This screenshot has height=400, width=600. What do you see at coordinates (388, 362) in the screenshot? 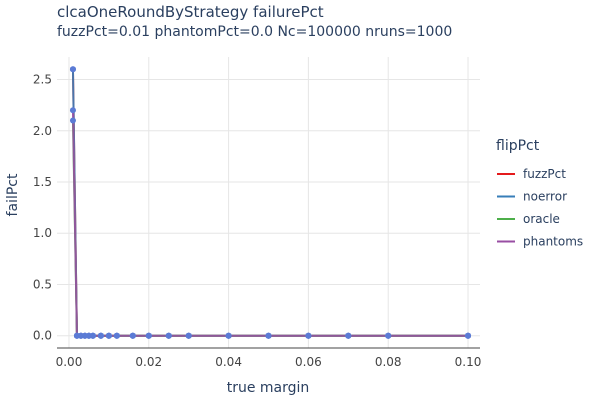
I see `x-tick-label: 0.08` at bounding box center [388, 362].